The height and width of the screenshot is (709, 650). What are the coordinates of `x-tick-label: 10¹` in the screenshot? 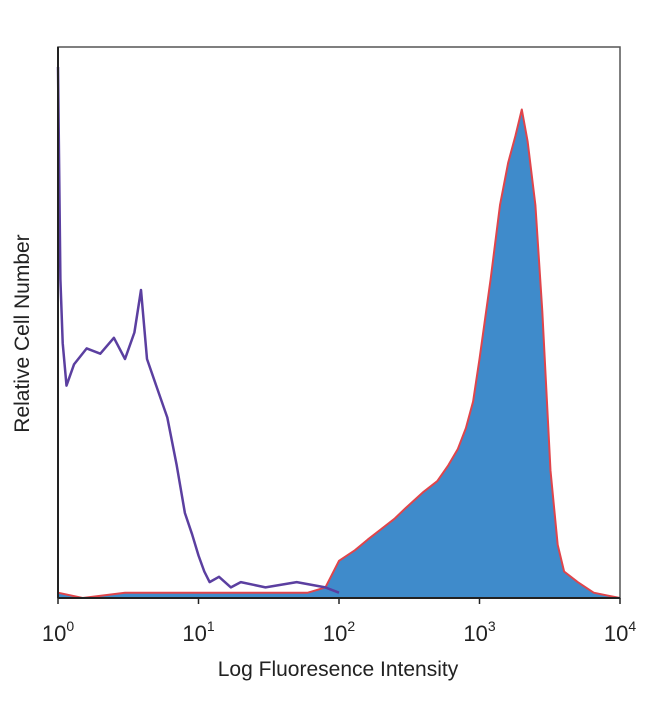 It's located at (198, 632).